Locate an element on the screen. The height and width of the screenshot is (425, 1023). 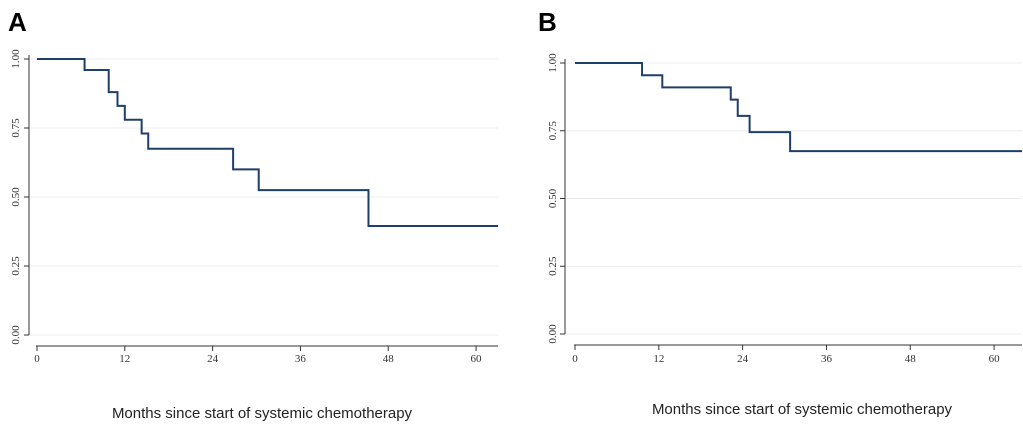
x-tick-label-a-2: 24 is located at coordinates (213, 359).